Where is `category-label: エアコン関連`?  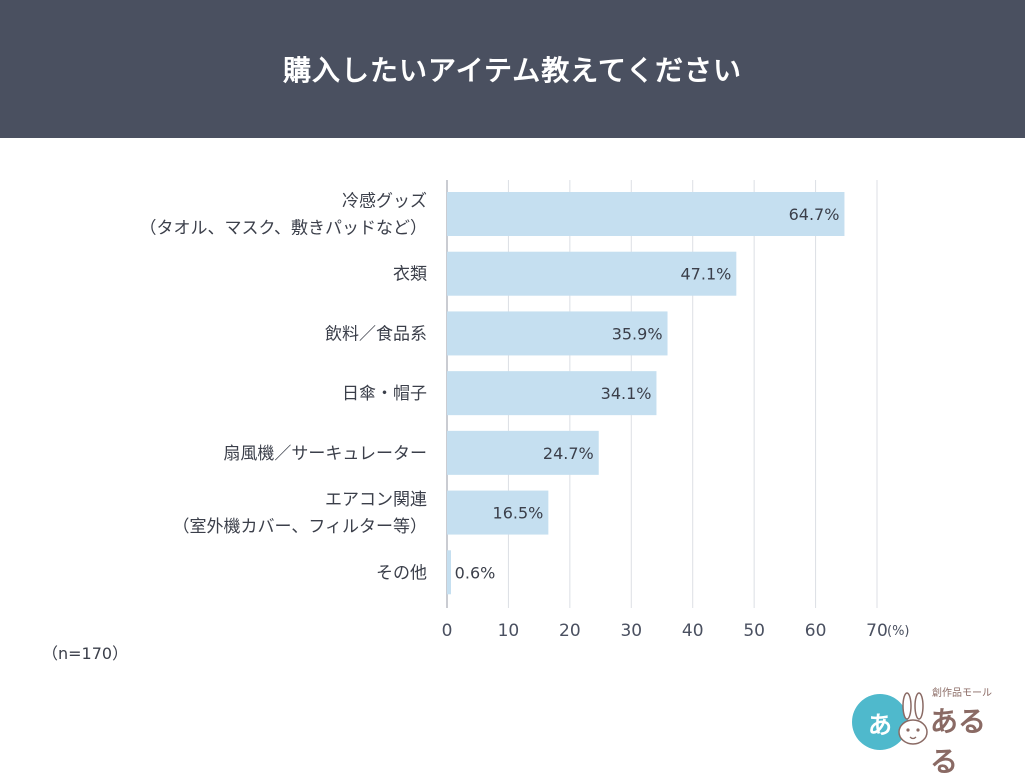 category-label: エアコン関連 is located at coordinates (376, 500).